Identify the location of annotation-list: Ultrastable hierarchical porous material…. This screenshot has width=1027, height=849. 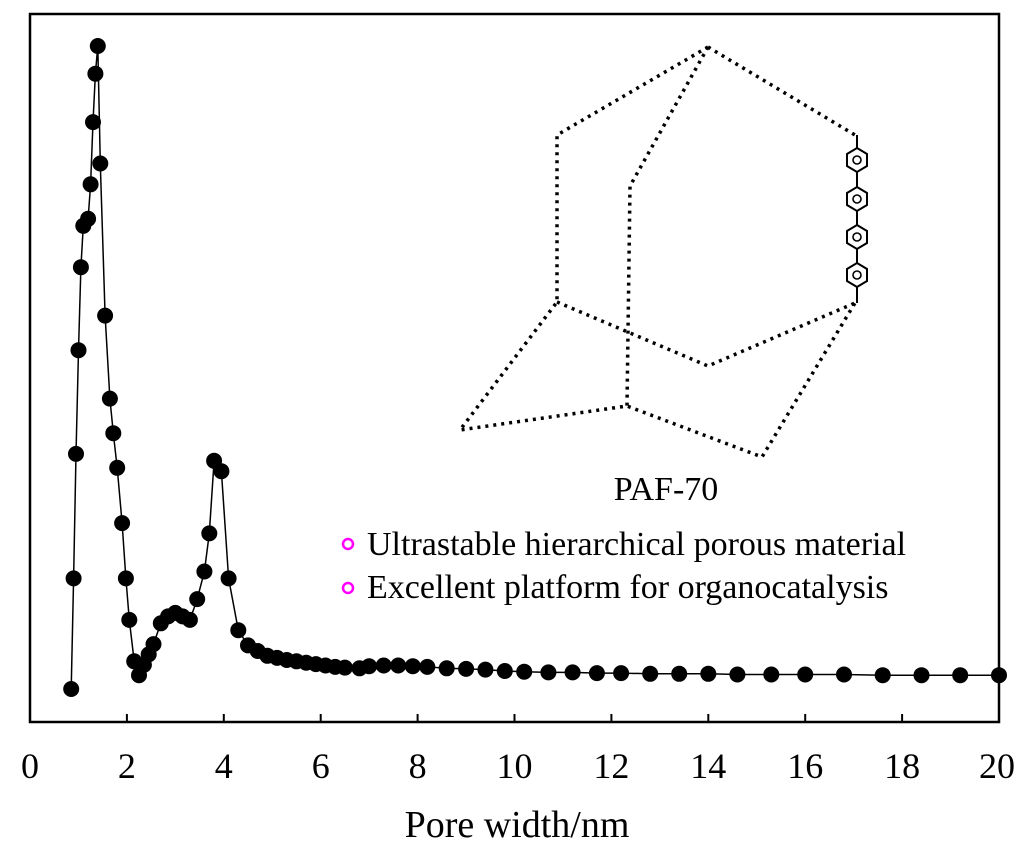
(623, 566).